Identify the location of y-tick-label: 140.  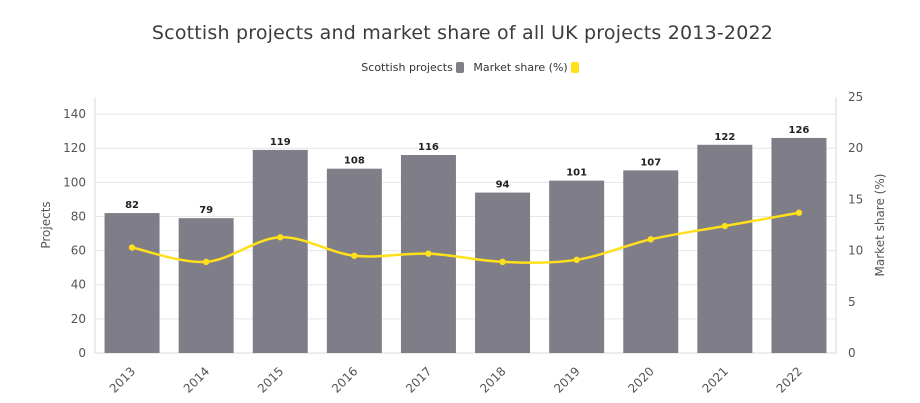
(74, 114).